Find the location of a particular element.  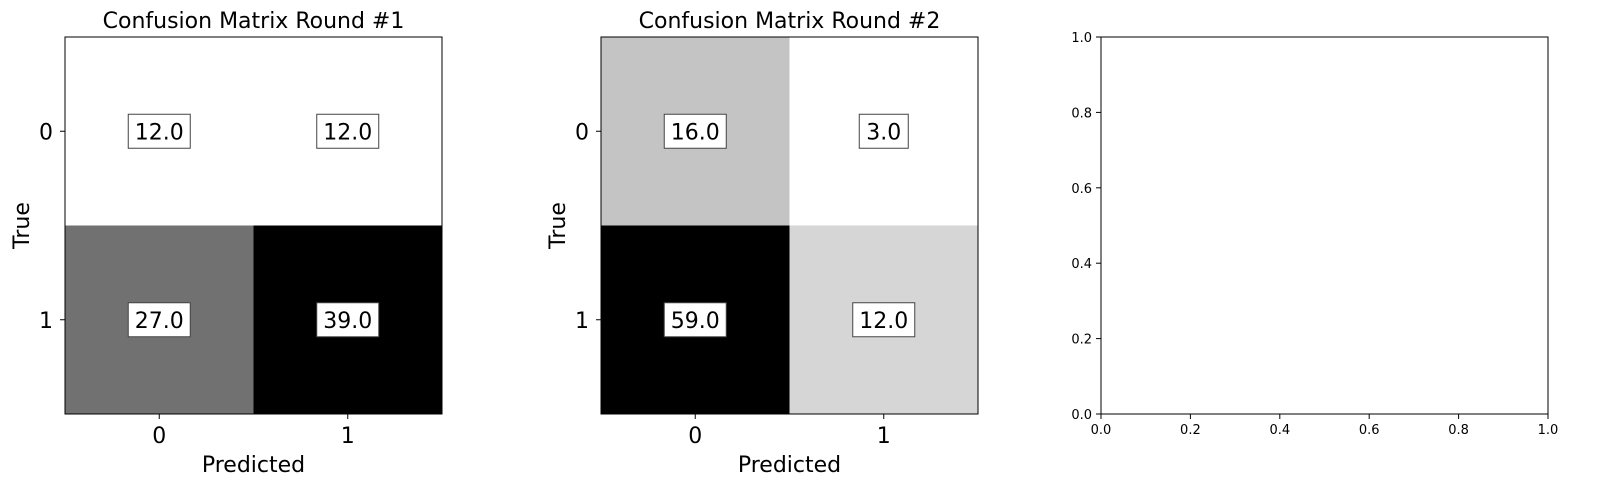

y-tick-label: 1.0 is located at coordinates (1081, 38).